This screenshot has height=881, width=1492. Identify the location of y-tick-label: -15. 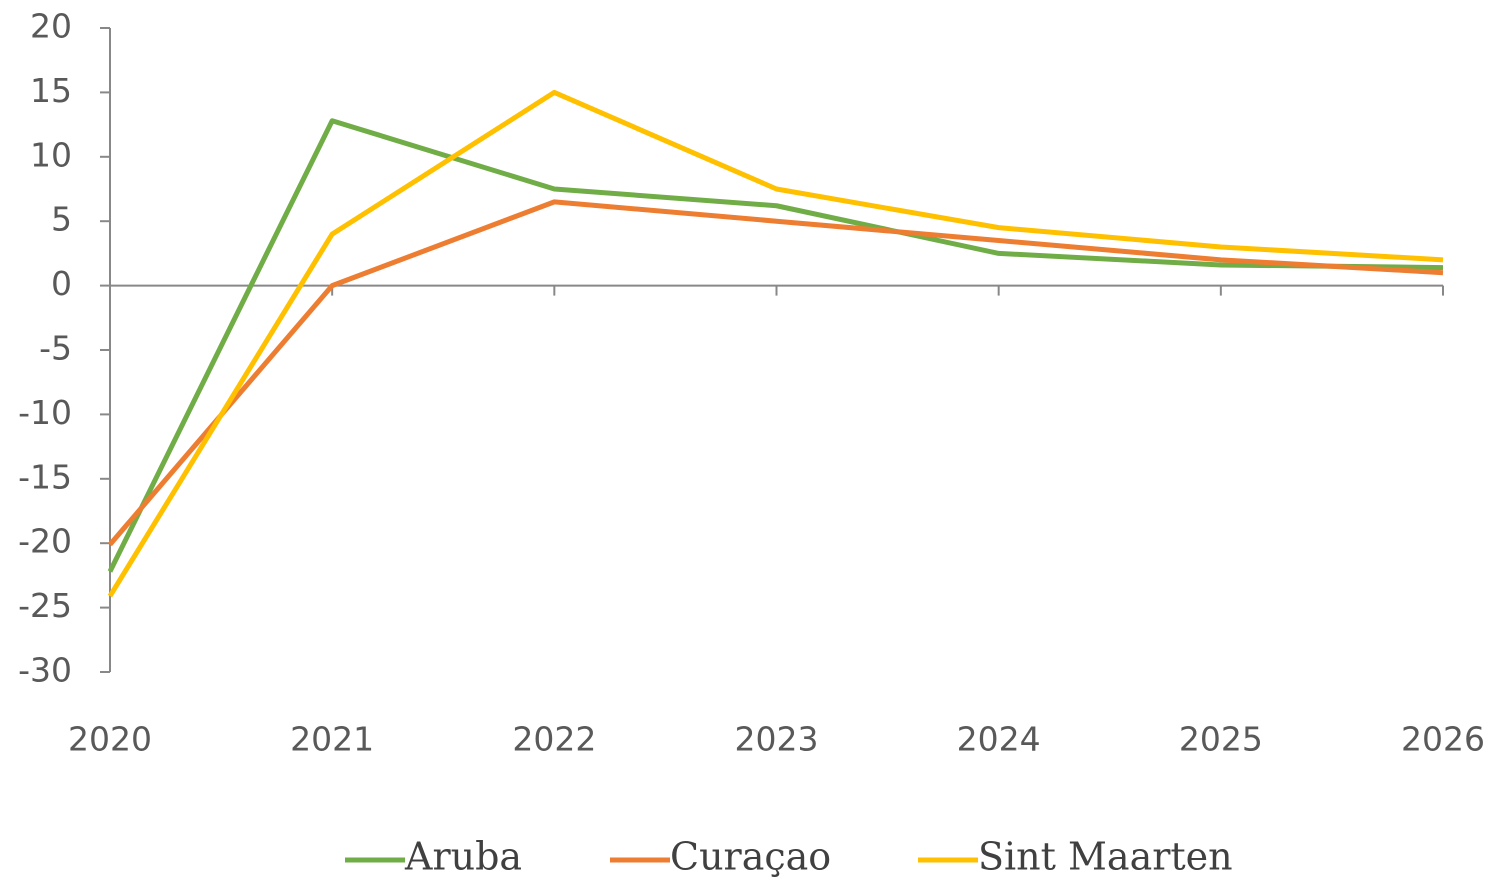
(45, 476).